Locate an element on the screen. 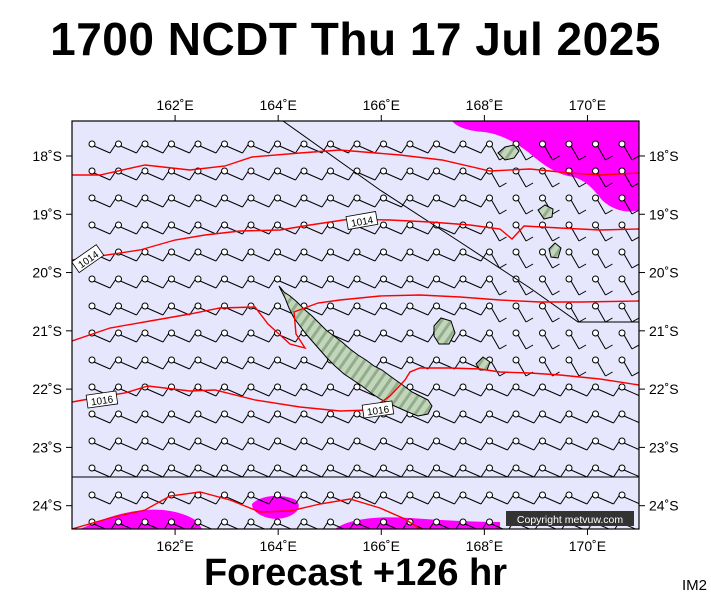 This screenshot has width=711, height=600. isobar-north is located at coordinates (355, 162).